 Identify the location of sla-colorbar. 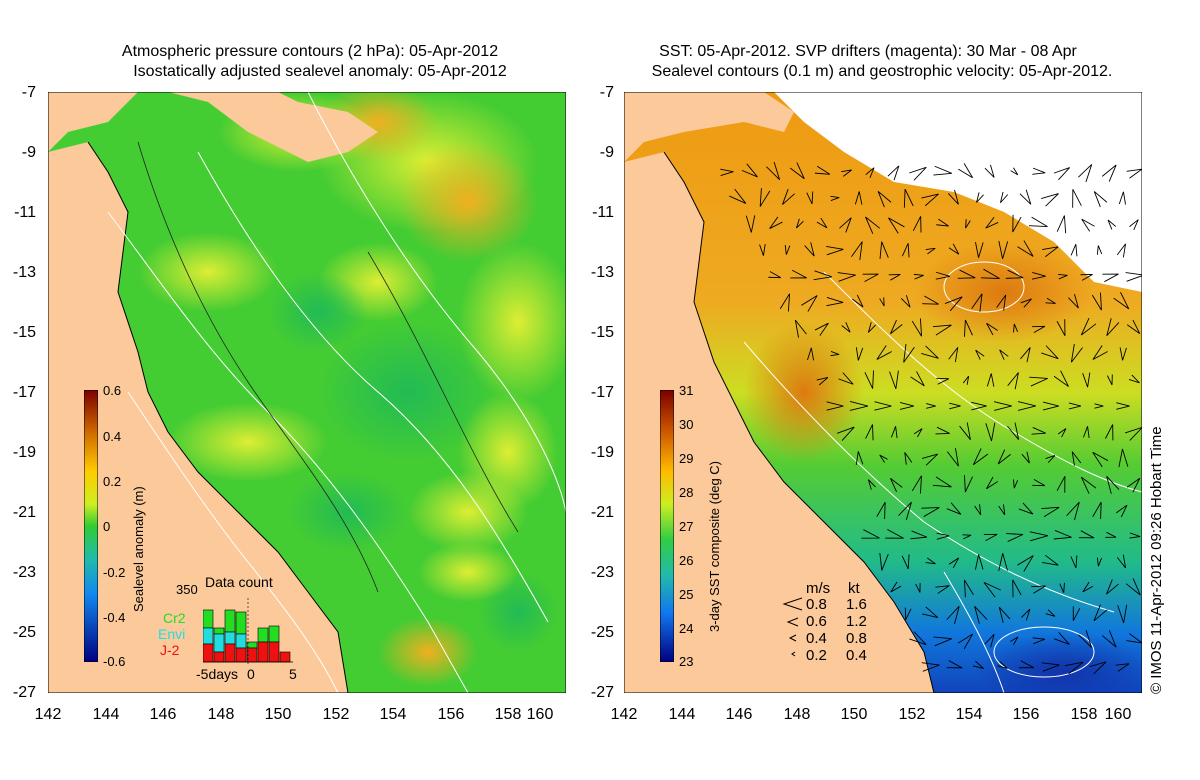
(91, 526).